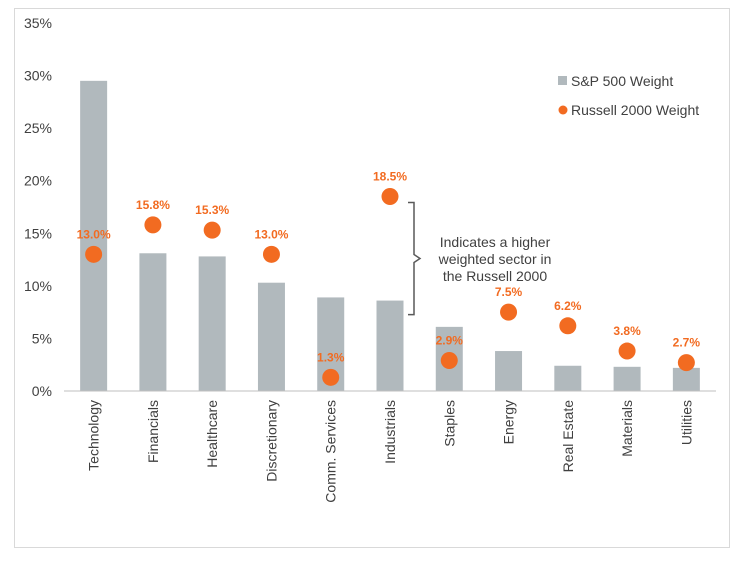 The image size is (742, 566). Describe the element at coordinates (622, 81) in the screenshot. I see `legend-label-sp500: S&P 500 Weight` at that location.